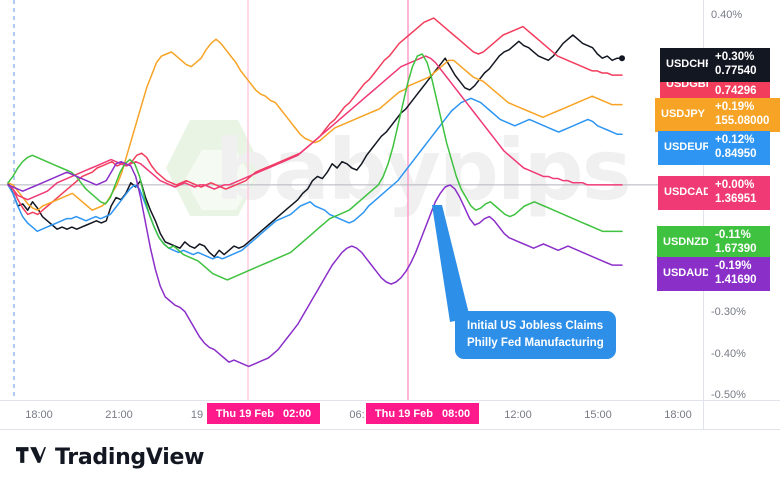 This screenshot has height=484, width=780. What do you see at coordinates (683, 274) in the screenshot?
I see `legend-symbol-label: USDAUD` at bounding box center [683, 274].